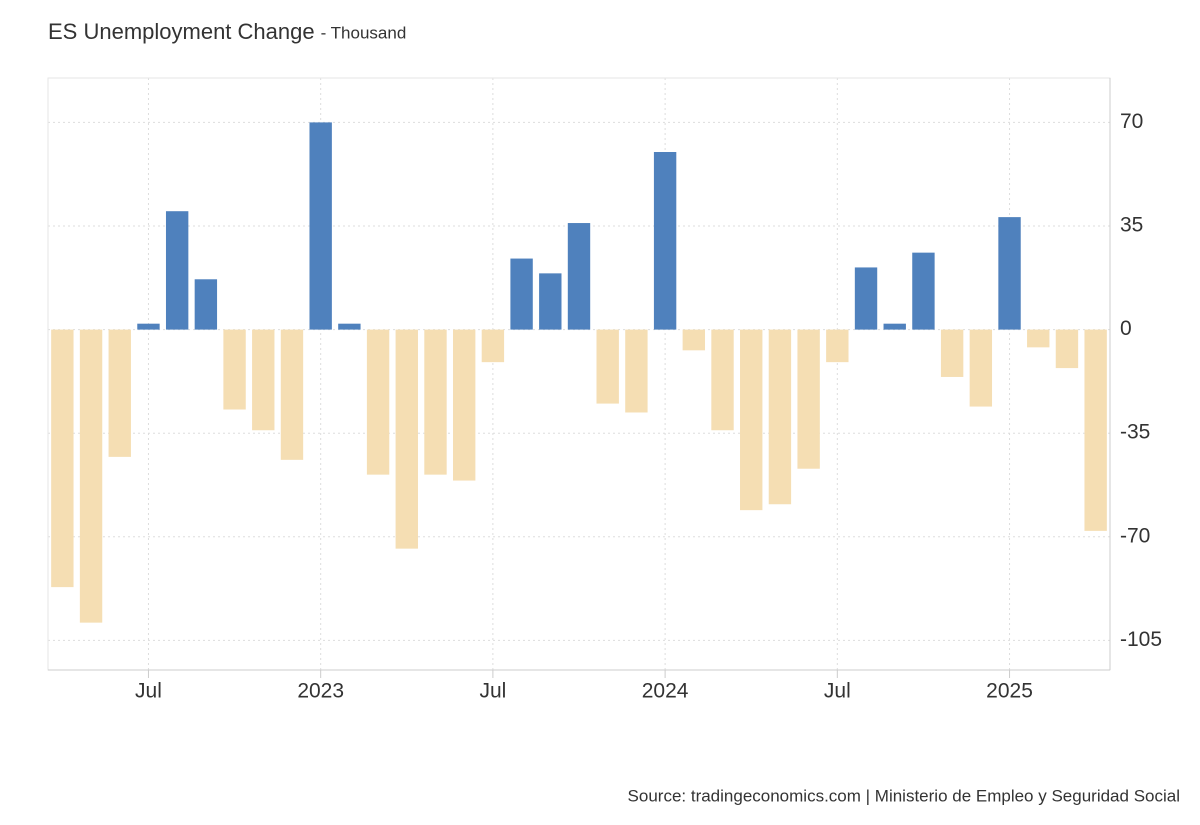 Image resolution: width=1200 pixels, height=825 pixels. I want to click on chart-subtitle: - Thousand, so click(364, 32).